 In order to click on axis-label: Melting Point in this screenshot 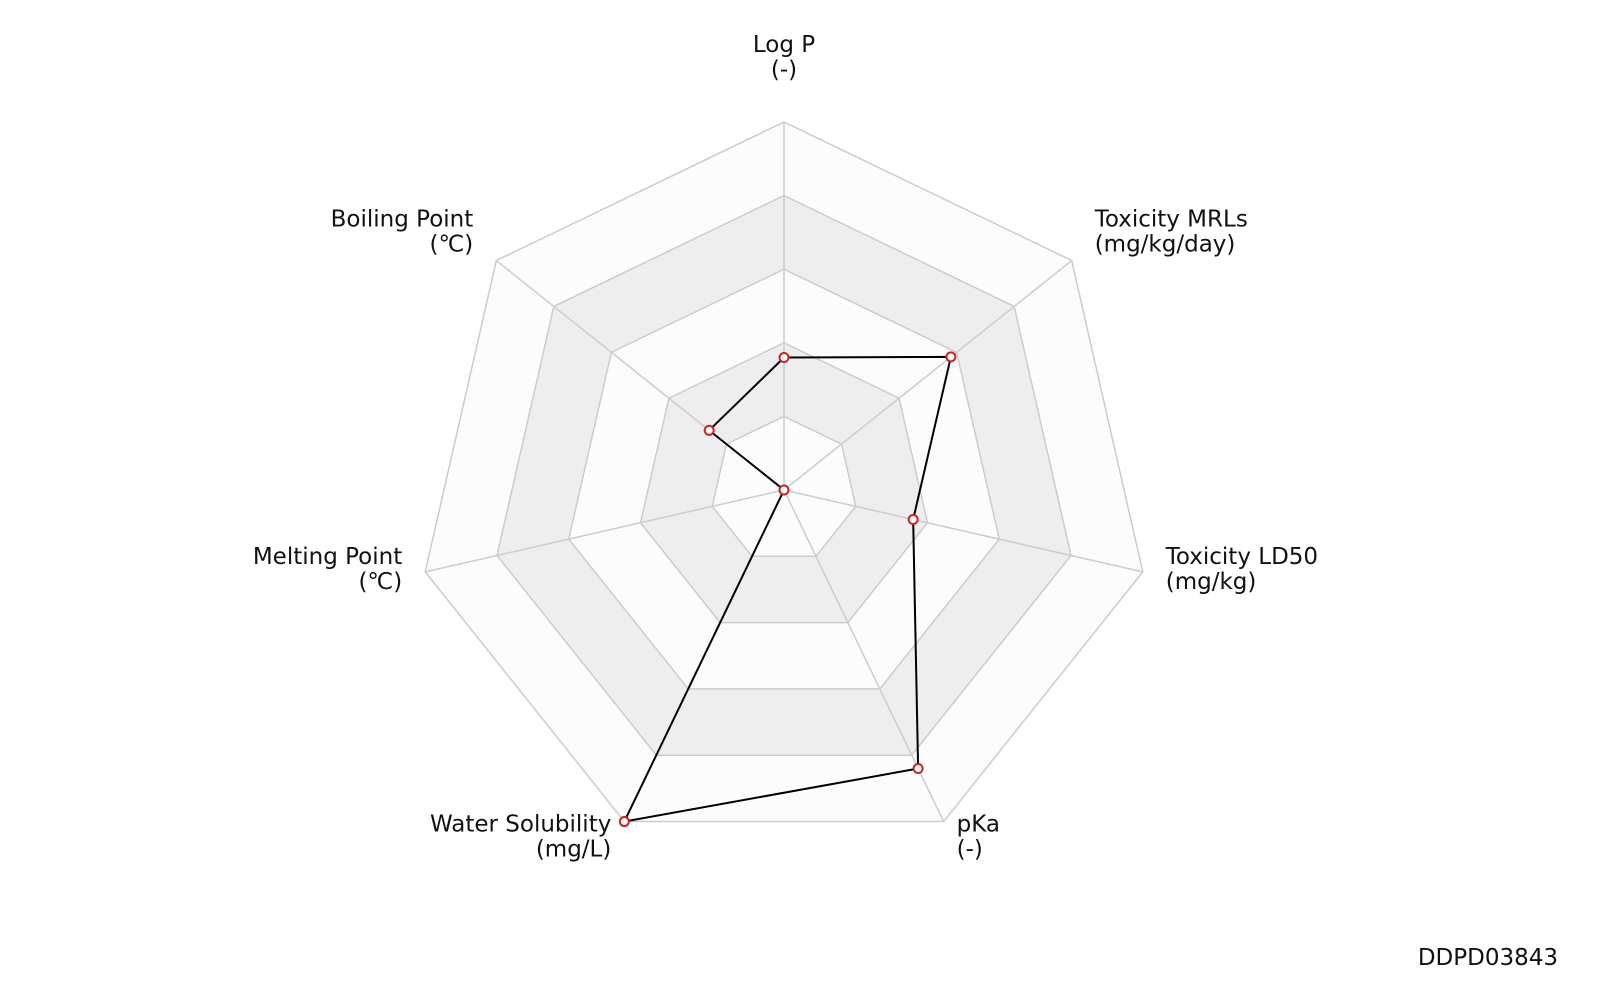, I will do `click(327, 557)`.